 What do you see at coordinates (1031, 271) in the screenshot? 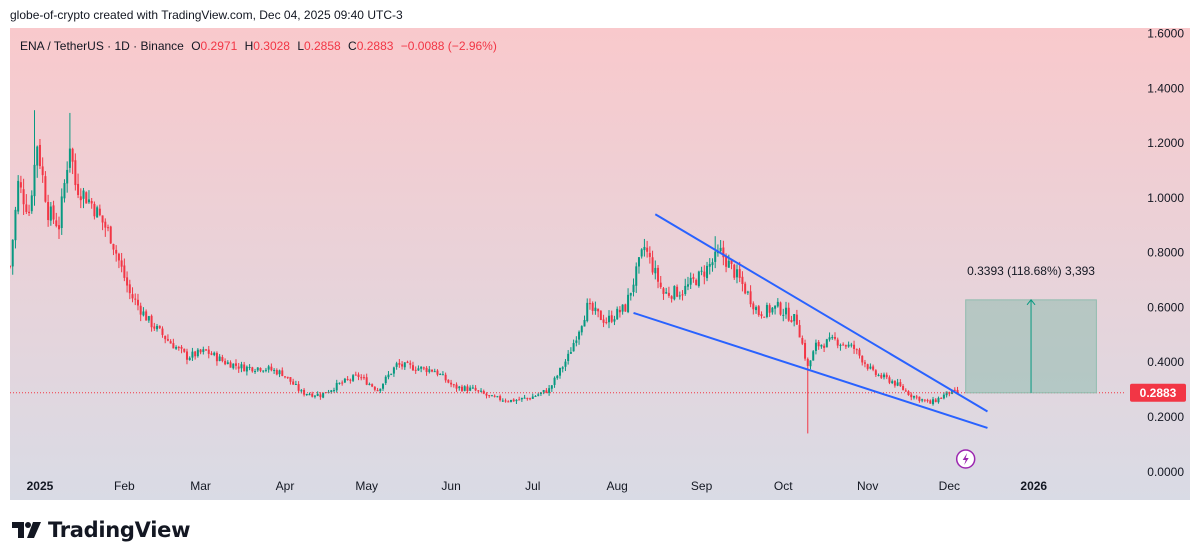
I see `price-range-label: 0.3393 (118.68%) 3,393` at bounding box center [1031, 271].